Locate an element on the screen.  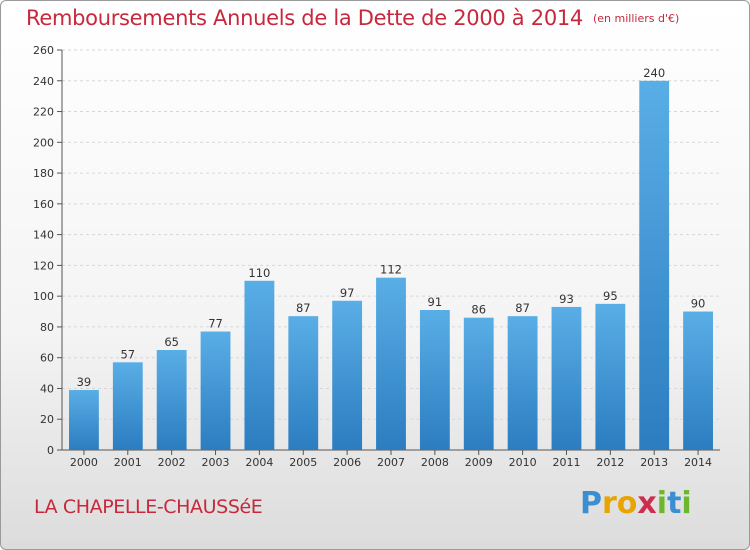
y-tick-label: 80 is located at coordinates (47, 327).